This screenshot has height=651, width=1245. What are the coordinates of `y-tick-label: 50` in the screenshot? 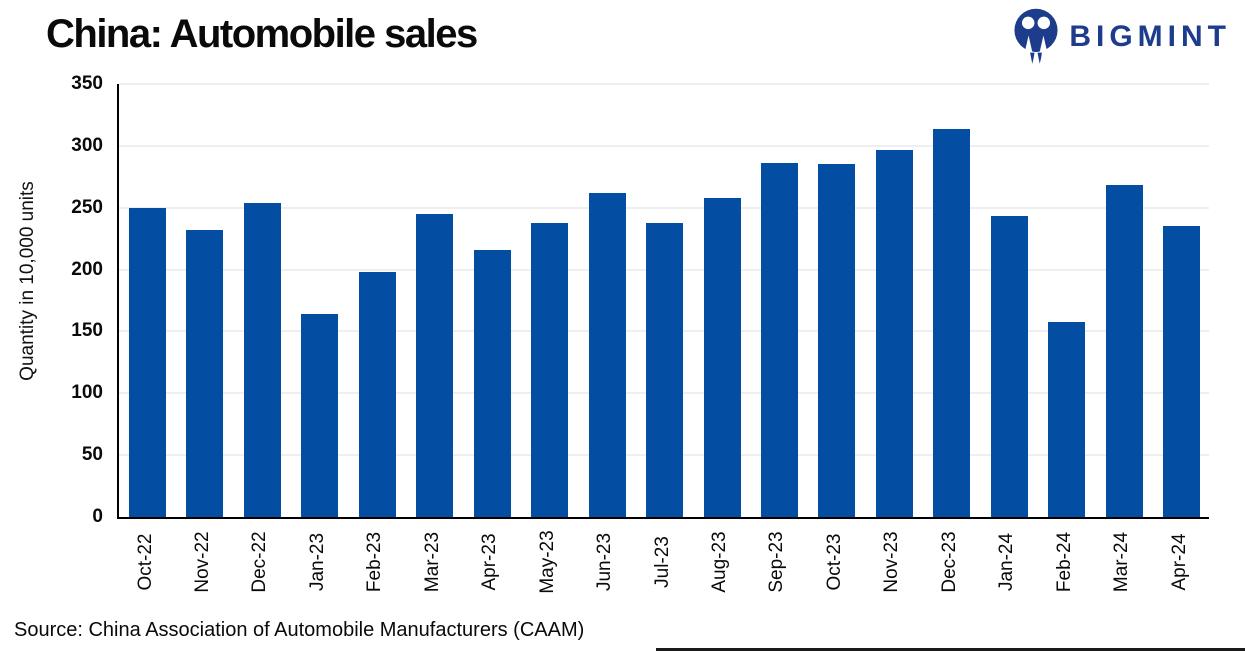 It's located at (92, 455).